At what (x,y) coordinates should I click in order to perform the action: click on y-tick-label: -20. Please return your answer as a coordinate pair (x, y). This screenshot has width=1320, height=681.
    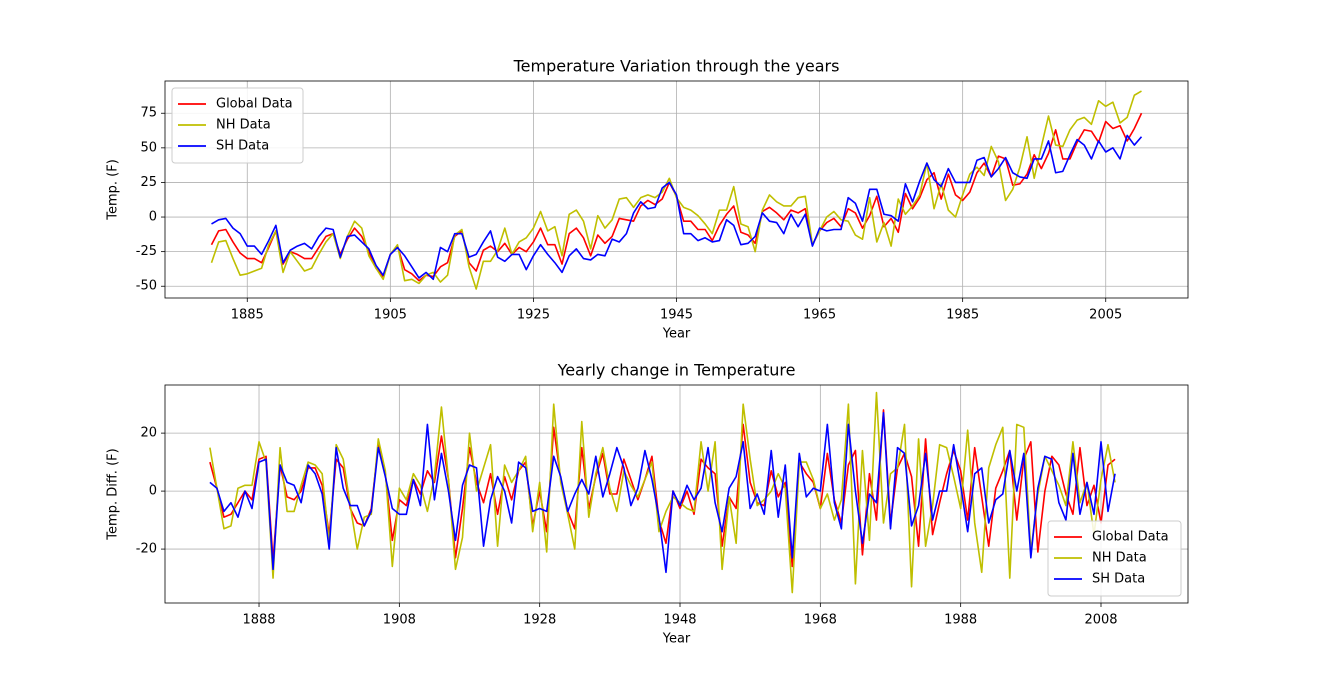
    Looking at the image, I should click on (146, 549).